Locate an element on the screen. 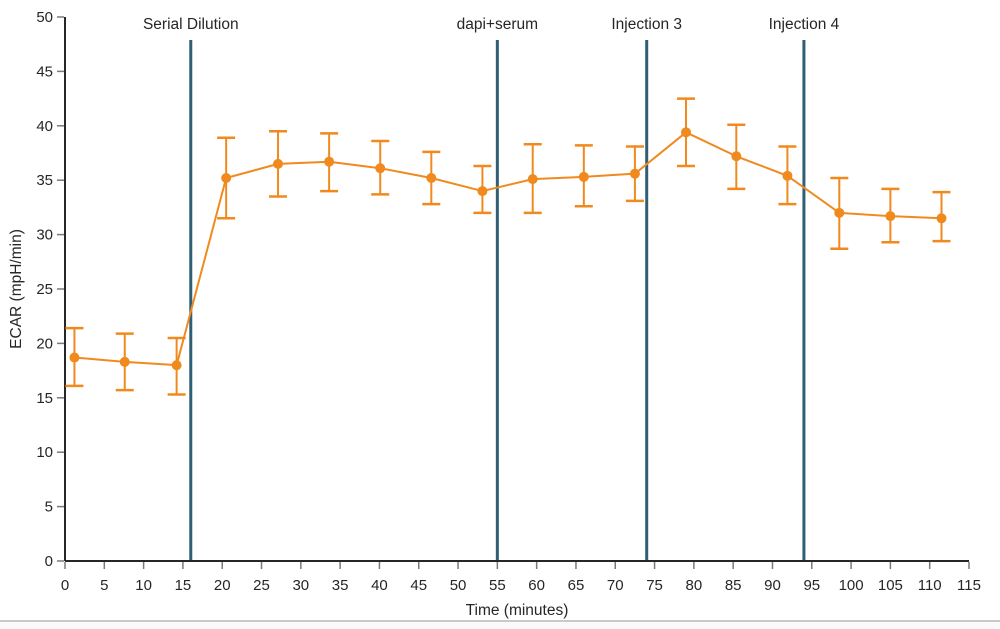 The height and width of the screenshot is (629, 1000). y-tick-label: 40 is located at coordinates (44, 126).